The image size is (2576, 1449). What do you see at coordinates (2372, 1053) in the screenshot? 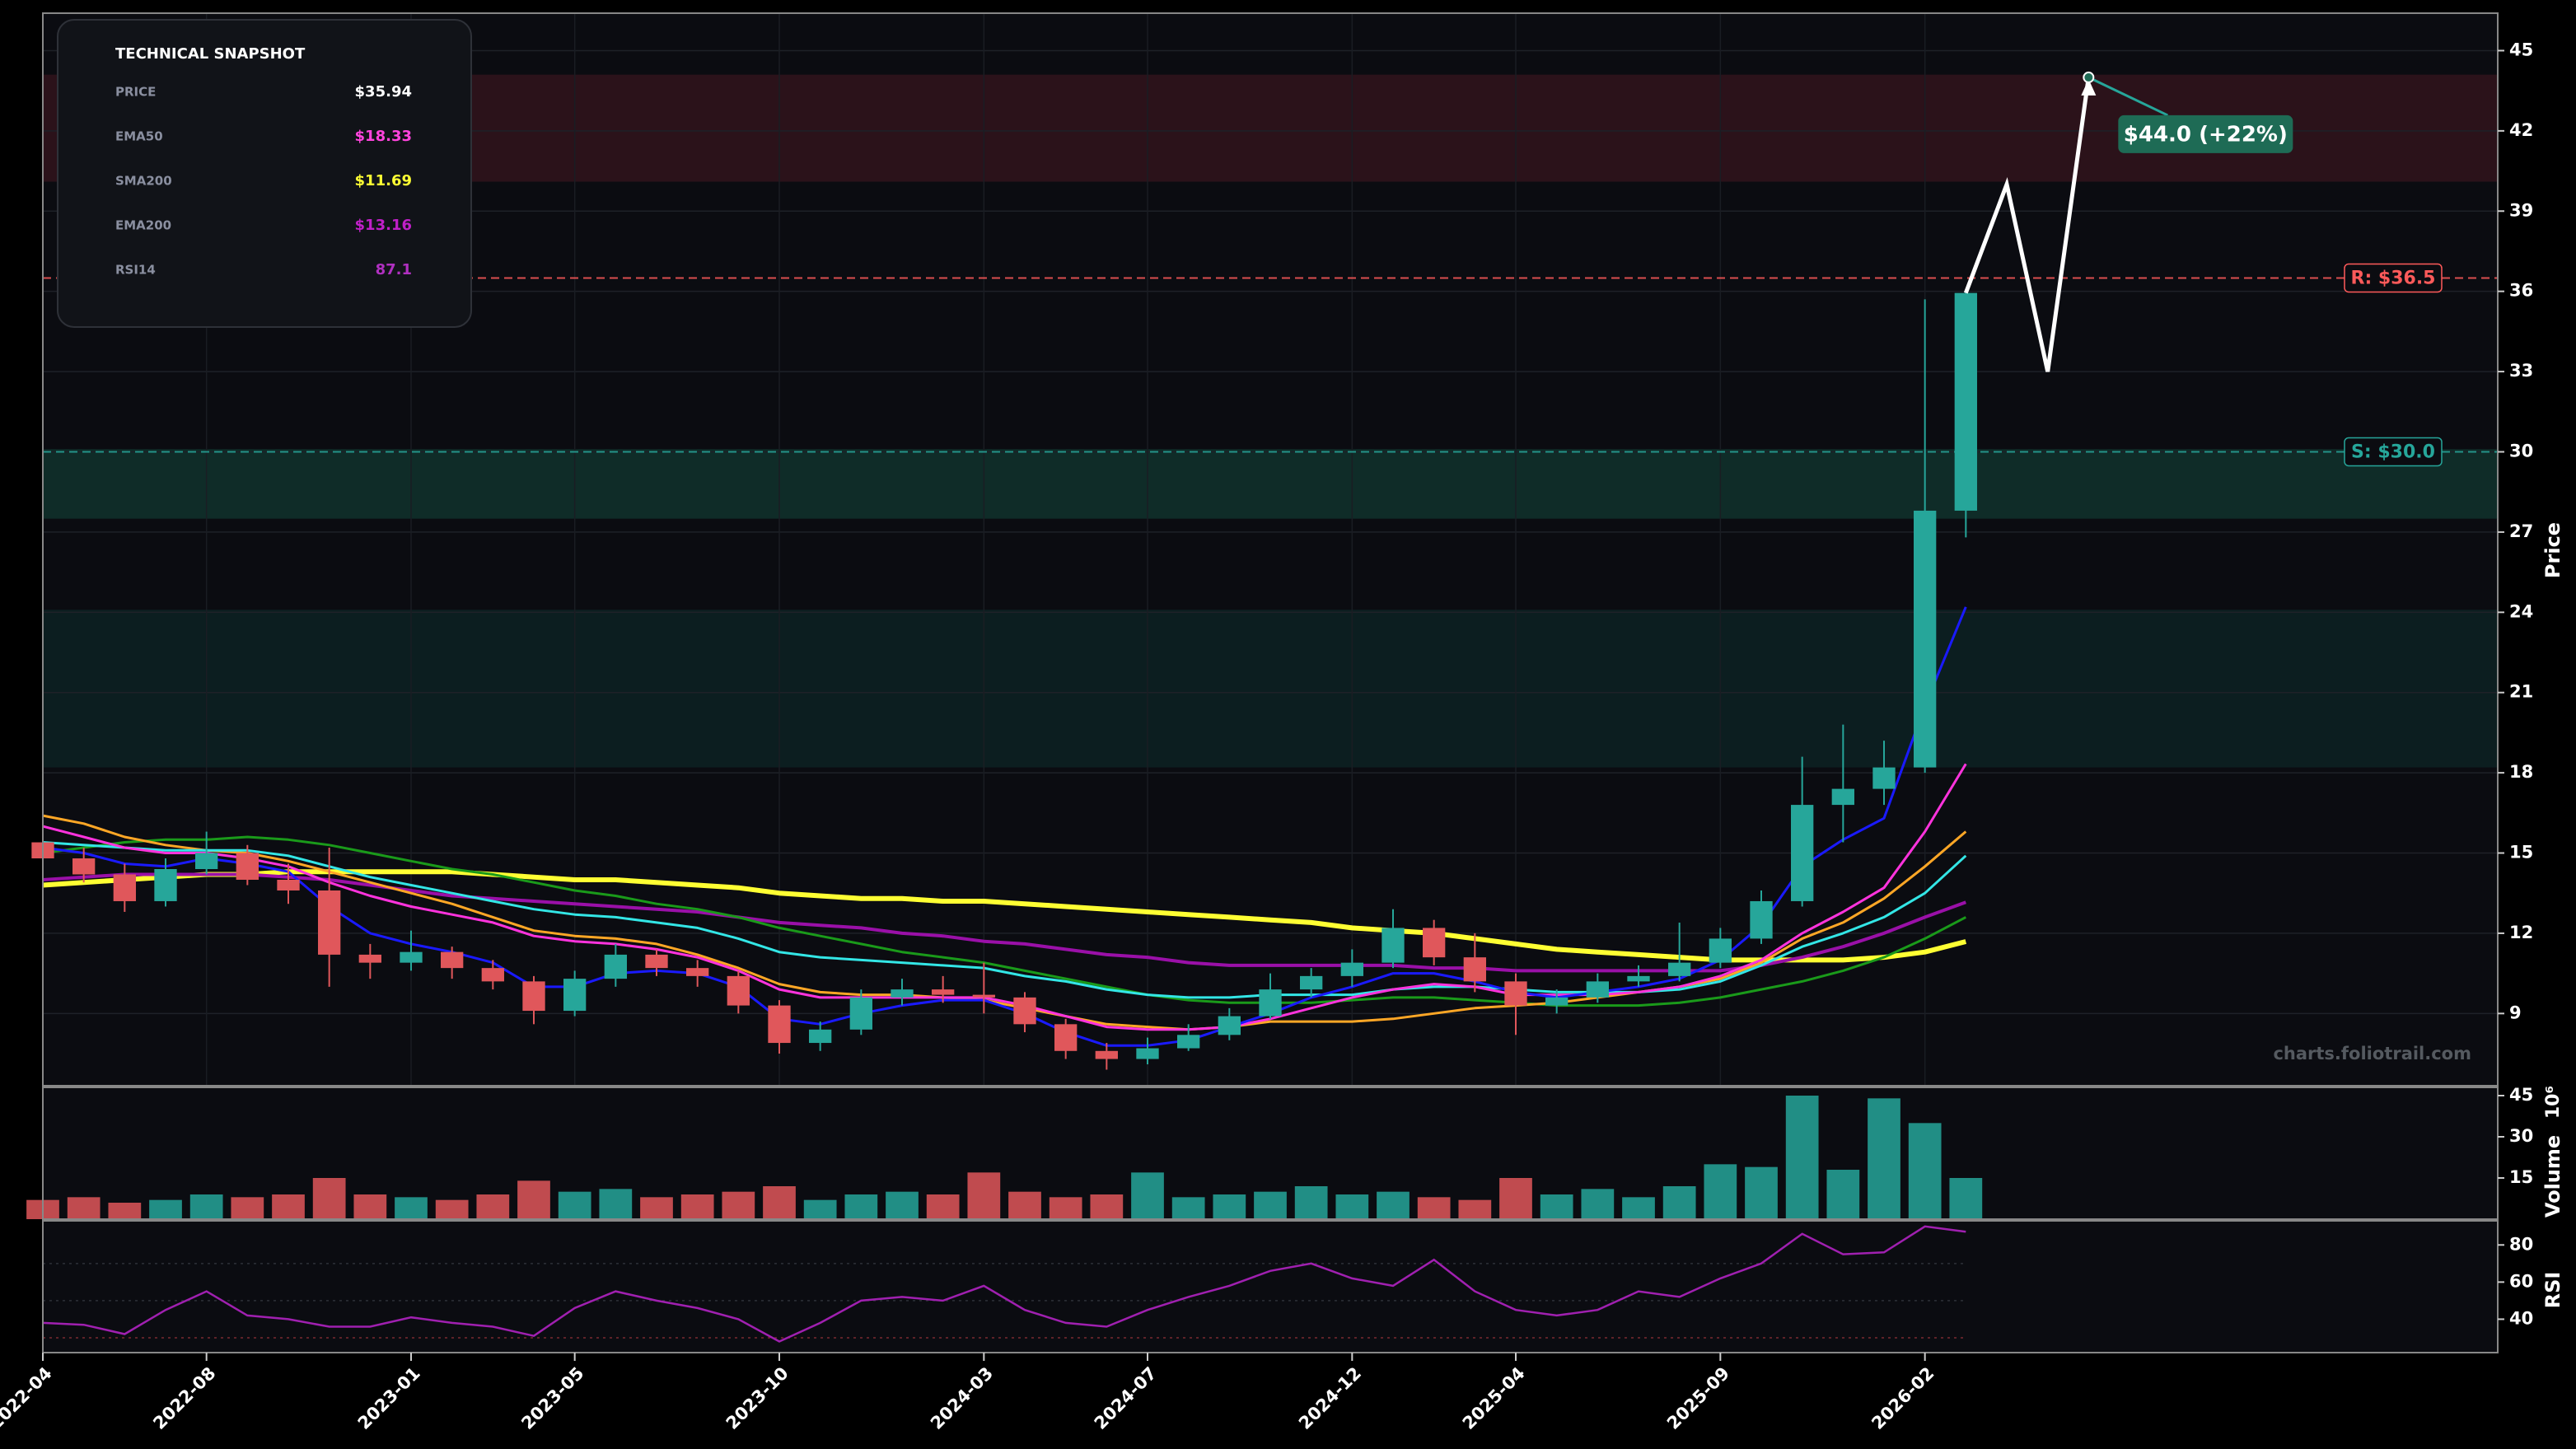
I see `watermark: charts.foliotrail.com` at bounding box center [2372, 1053].